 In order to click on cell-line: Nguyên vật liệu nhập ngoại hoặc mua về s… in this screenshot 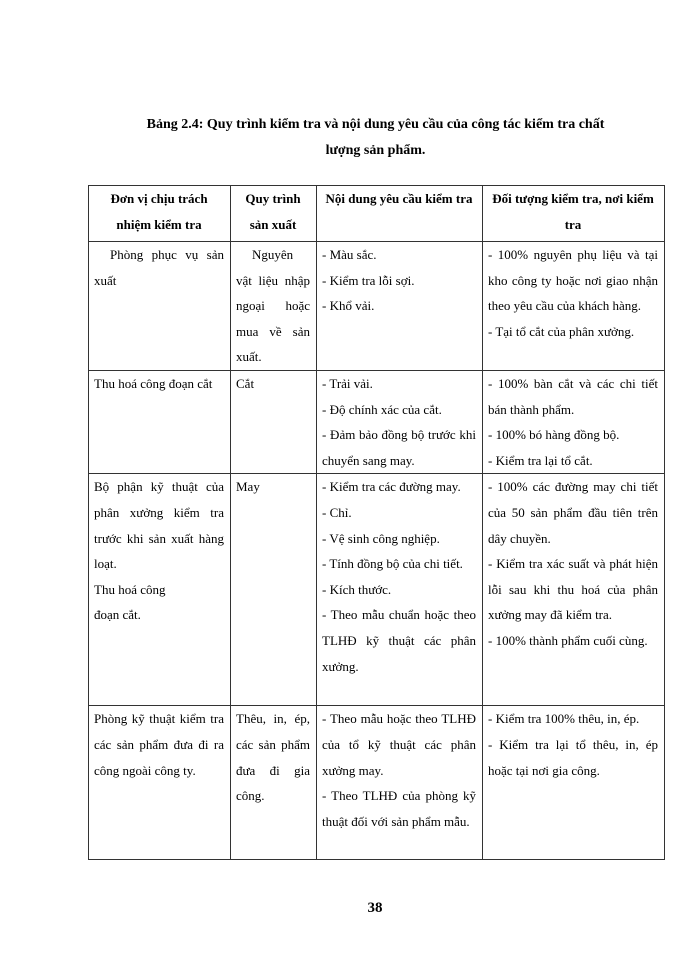, I will do `click(273, 306)`.